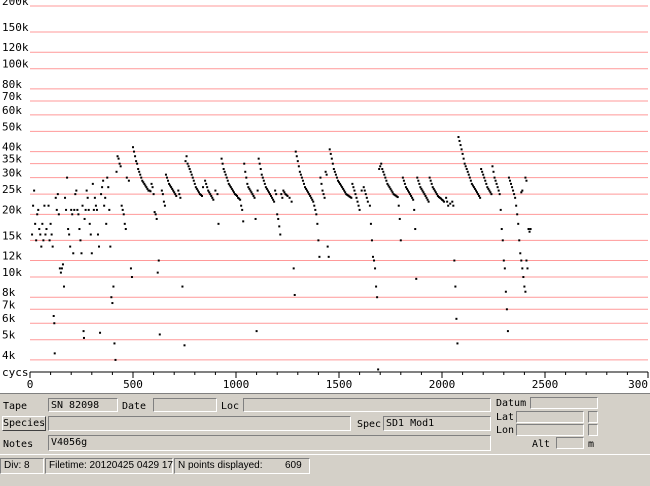  What do you see at coordinates (199, 423) in the screenshot?
I see `species-field` at bounding box center [199, 423].